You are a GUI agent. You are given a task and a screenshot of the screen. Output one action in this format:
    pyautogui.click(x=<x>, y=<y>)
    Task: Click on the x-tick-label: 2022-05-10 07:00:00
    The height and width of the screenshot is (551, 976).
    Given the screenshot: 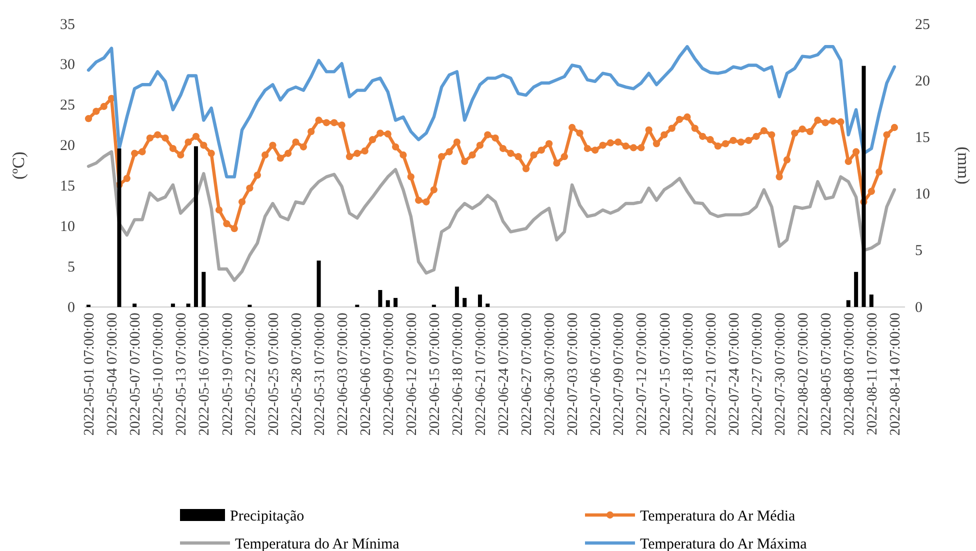 What is the action you would take?
    pyautogui.click(x=158, y=374)
    